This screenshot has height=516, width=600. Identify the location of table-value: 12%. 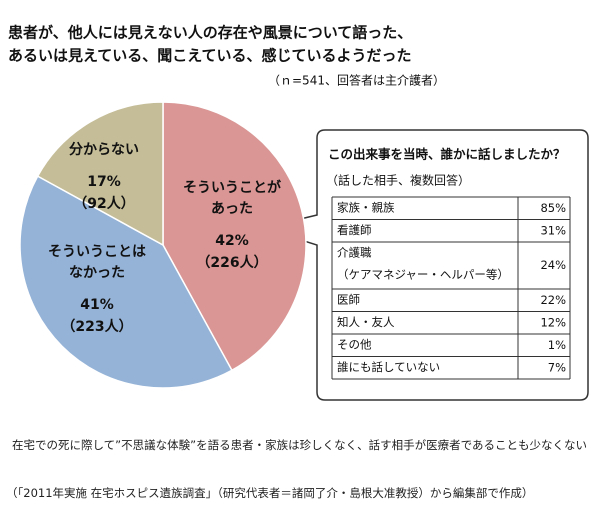
(553, 322).